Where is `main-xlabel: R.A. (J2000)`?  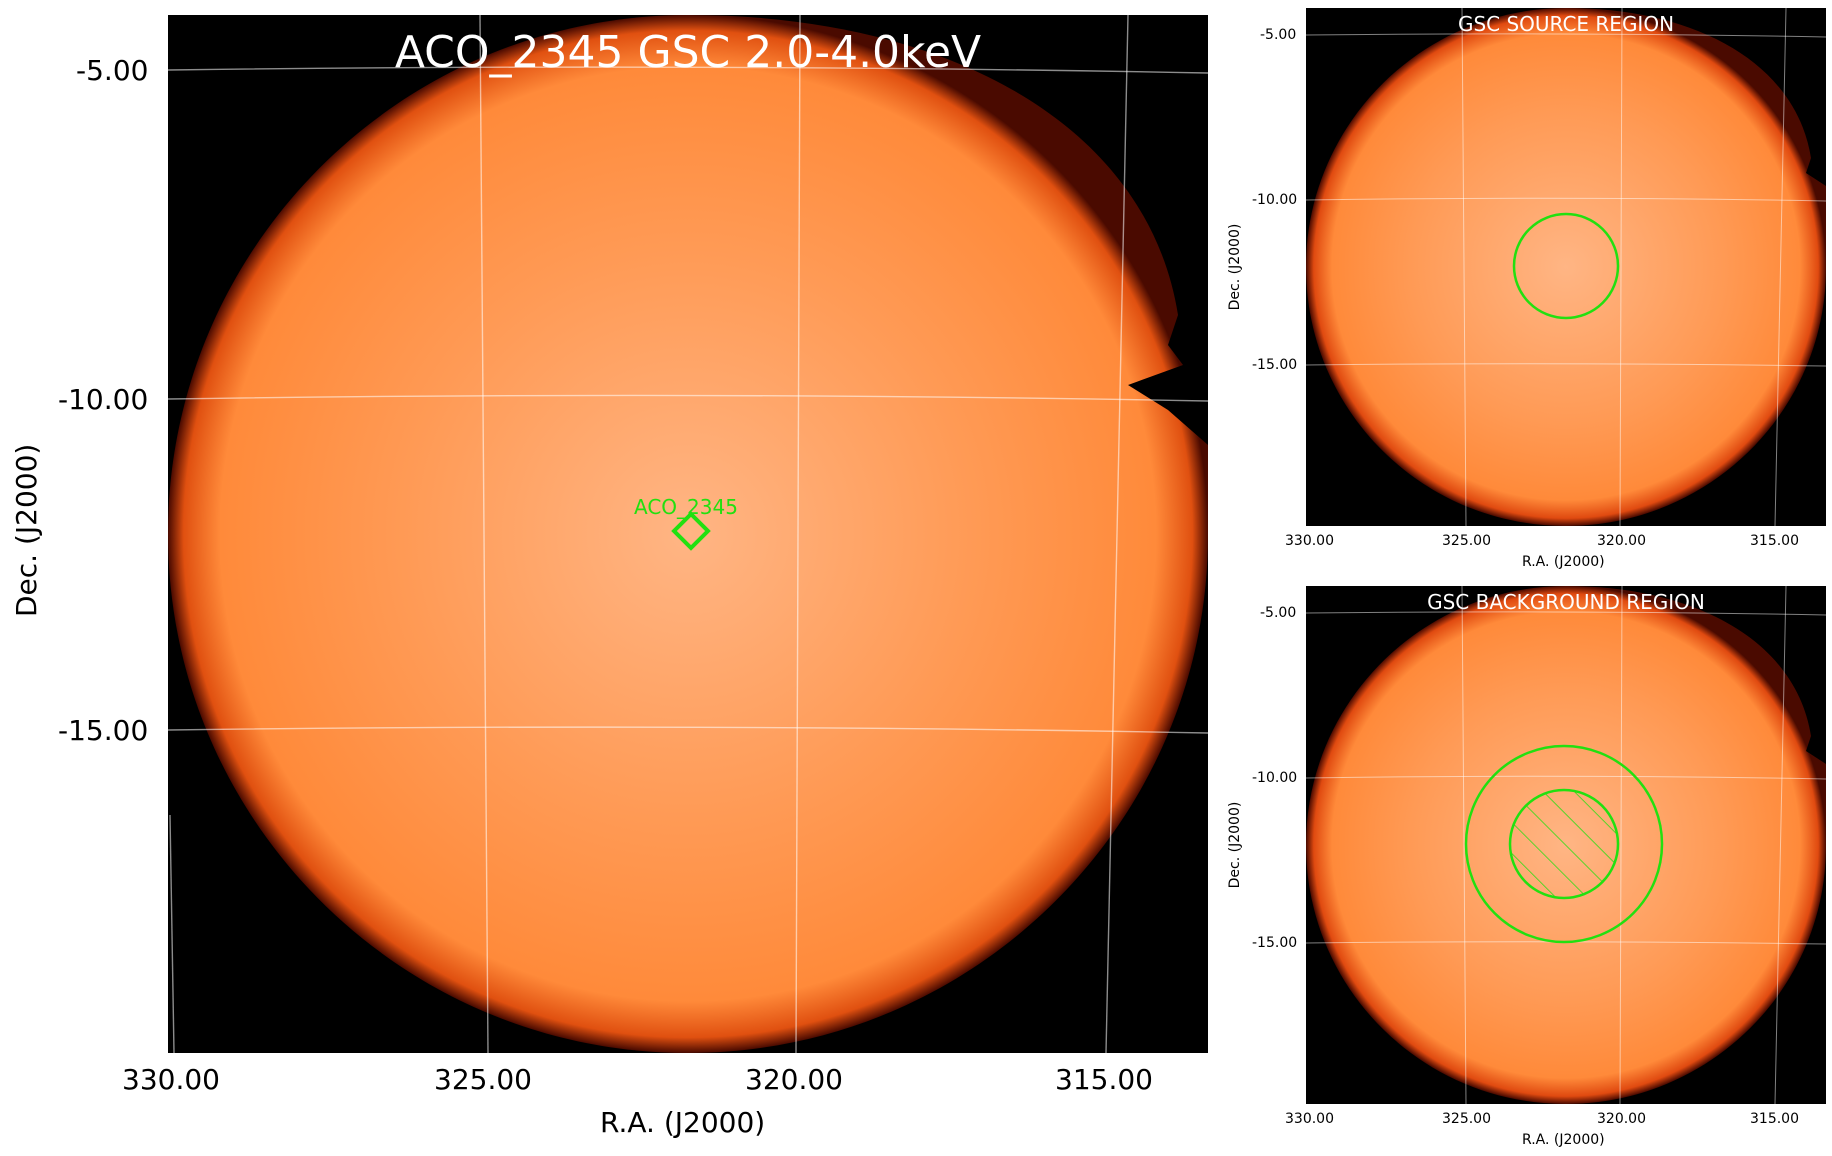 main-xlabel: R.A. (J2000) is located at coordinates (683, 1122).